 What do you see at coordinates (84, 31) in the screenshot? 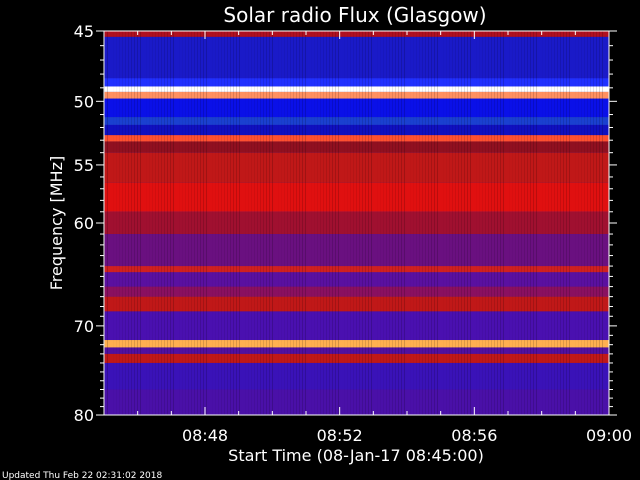
I see `y-tick-label: 45` at bounding box center [84, 31].